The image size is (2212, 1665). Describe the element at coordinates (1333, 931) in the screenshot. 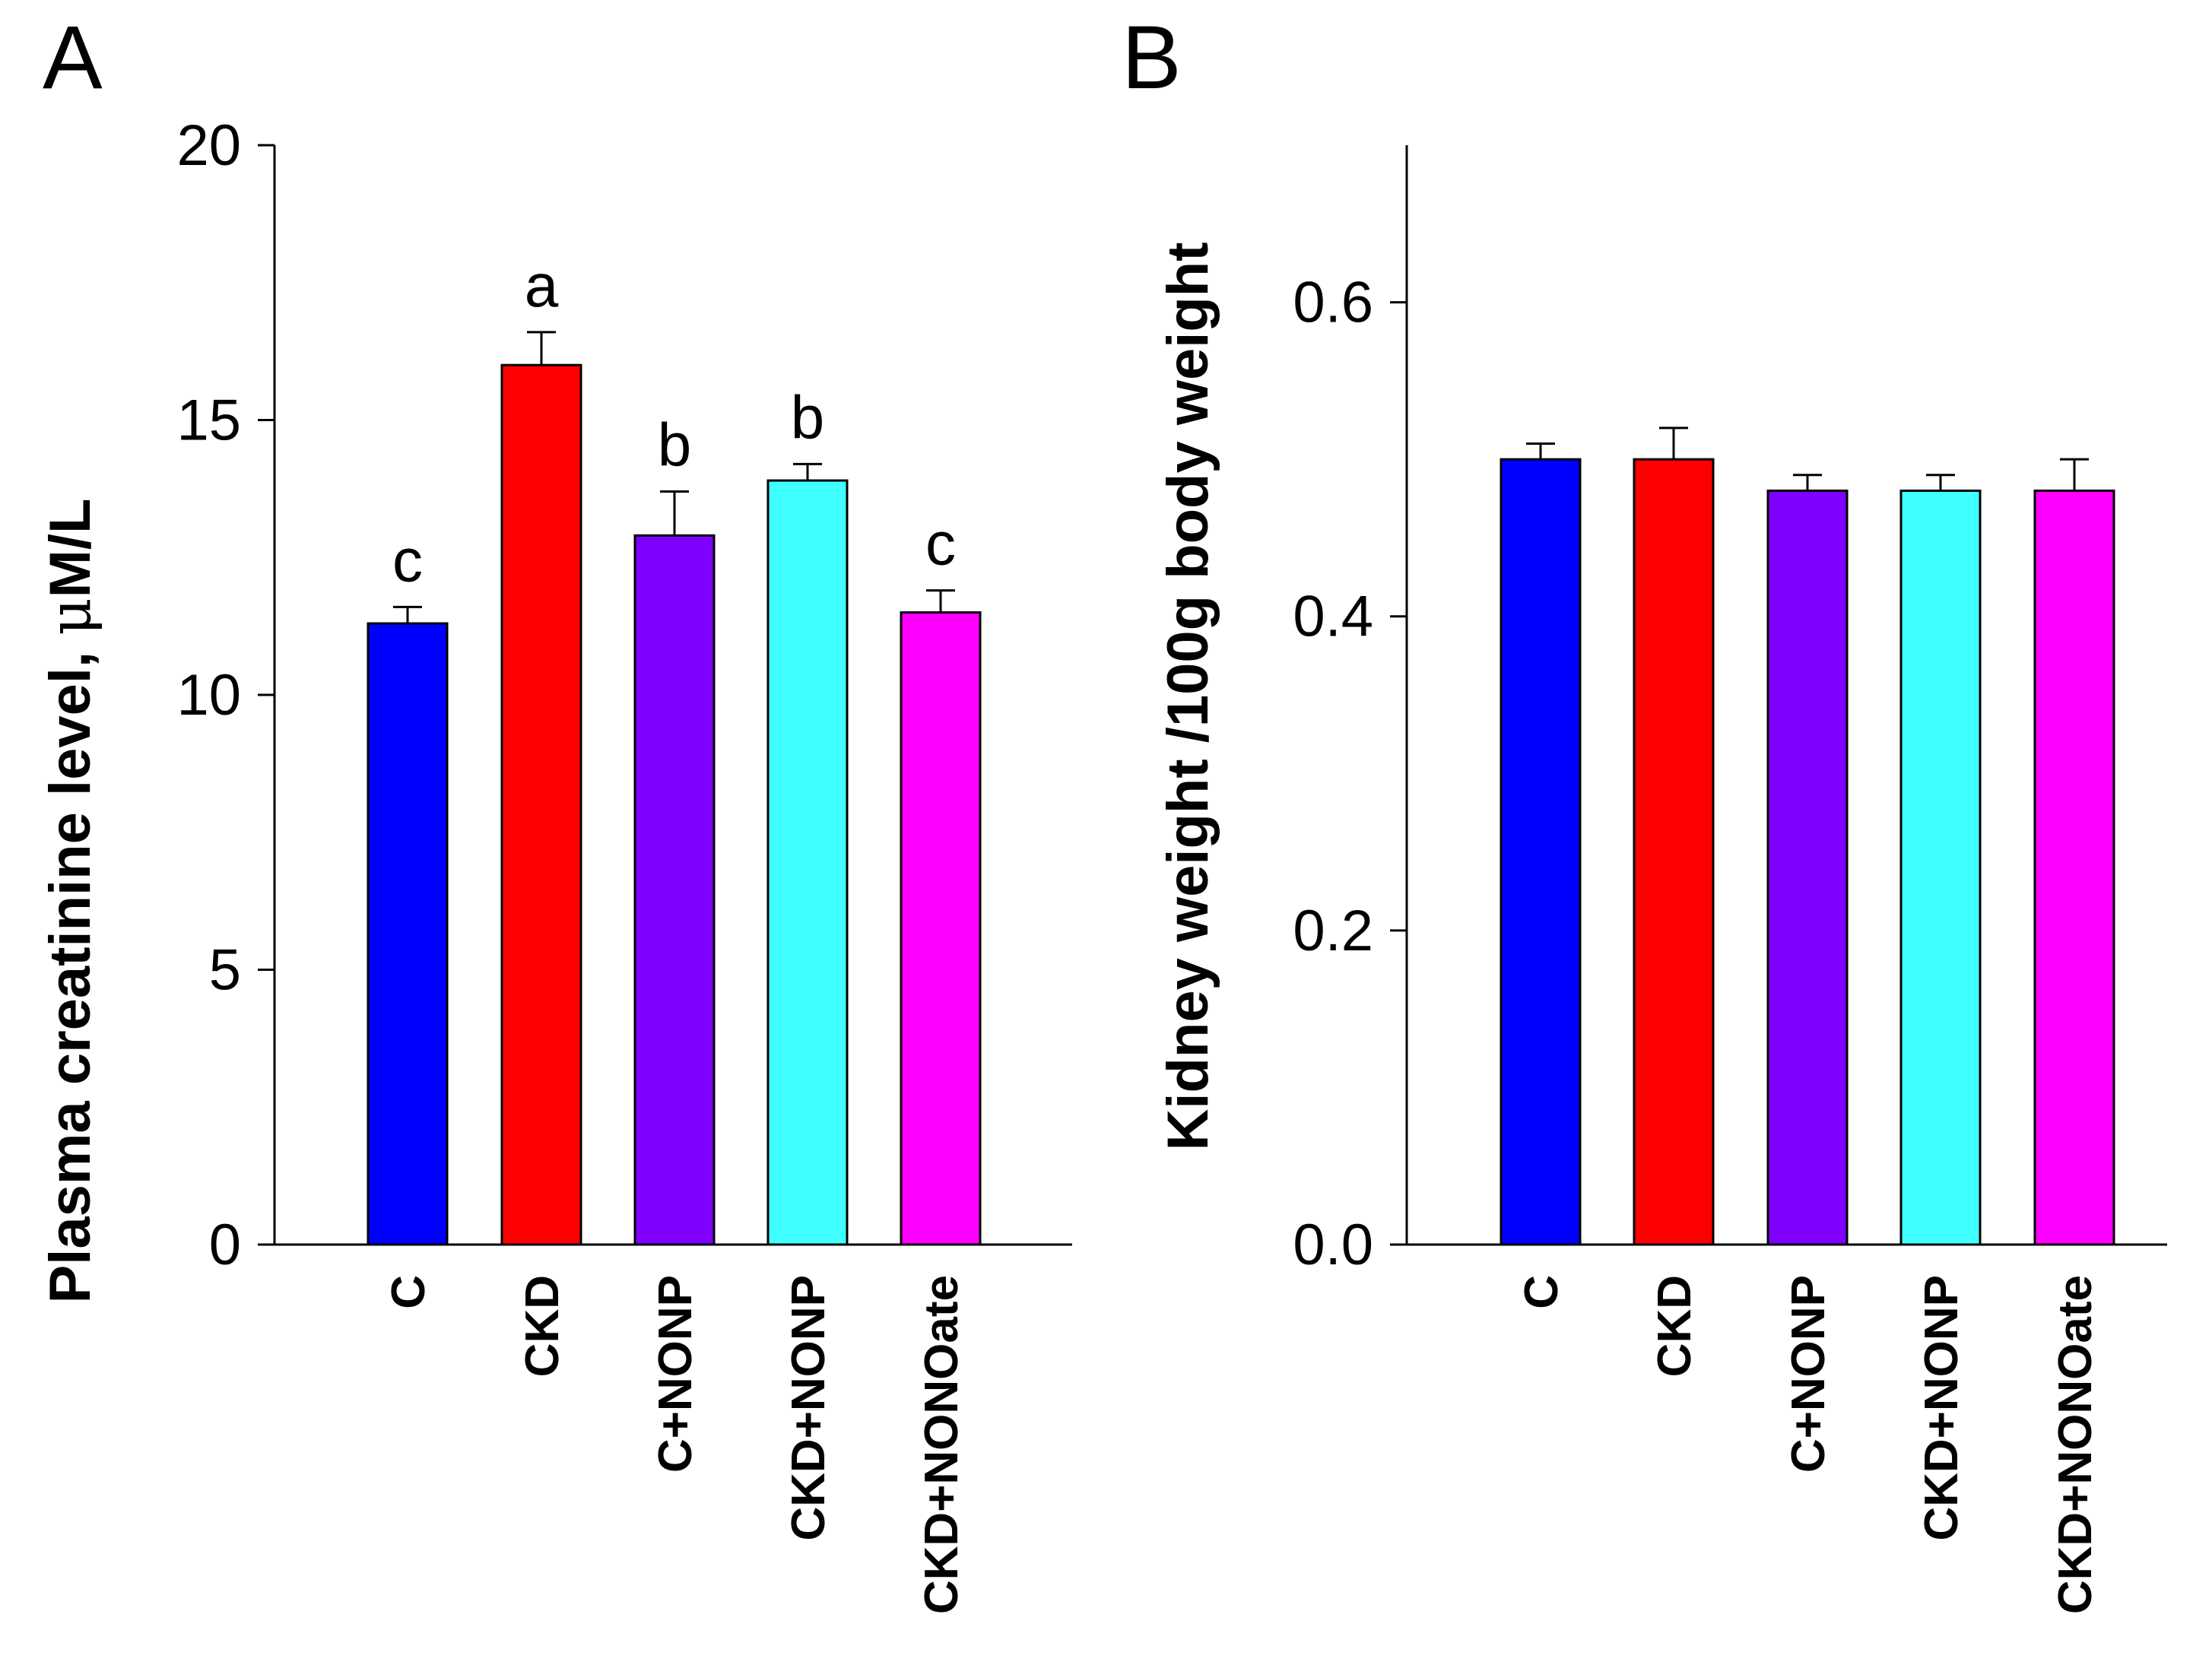

I see `y-tick-label: 0.2` at that location.